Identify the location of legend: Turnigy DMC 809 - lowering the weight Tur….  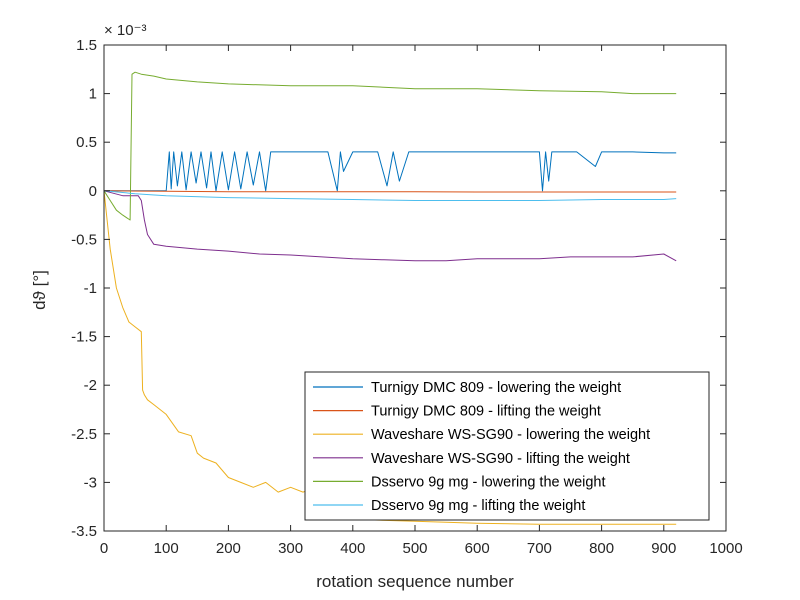
(507, 446).